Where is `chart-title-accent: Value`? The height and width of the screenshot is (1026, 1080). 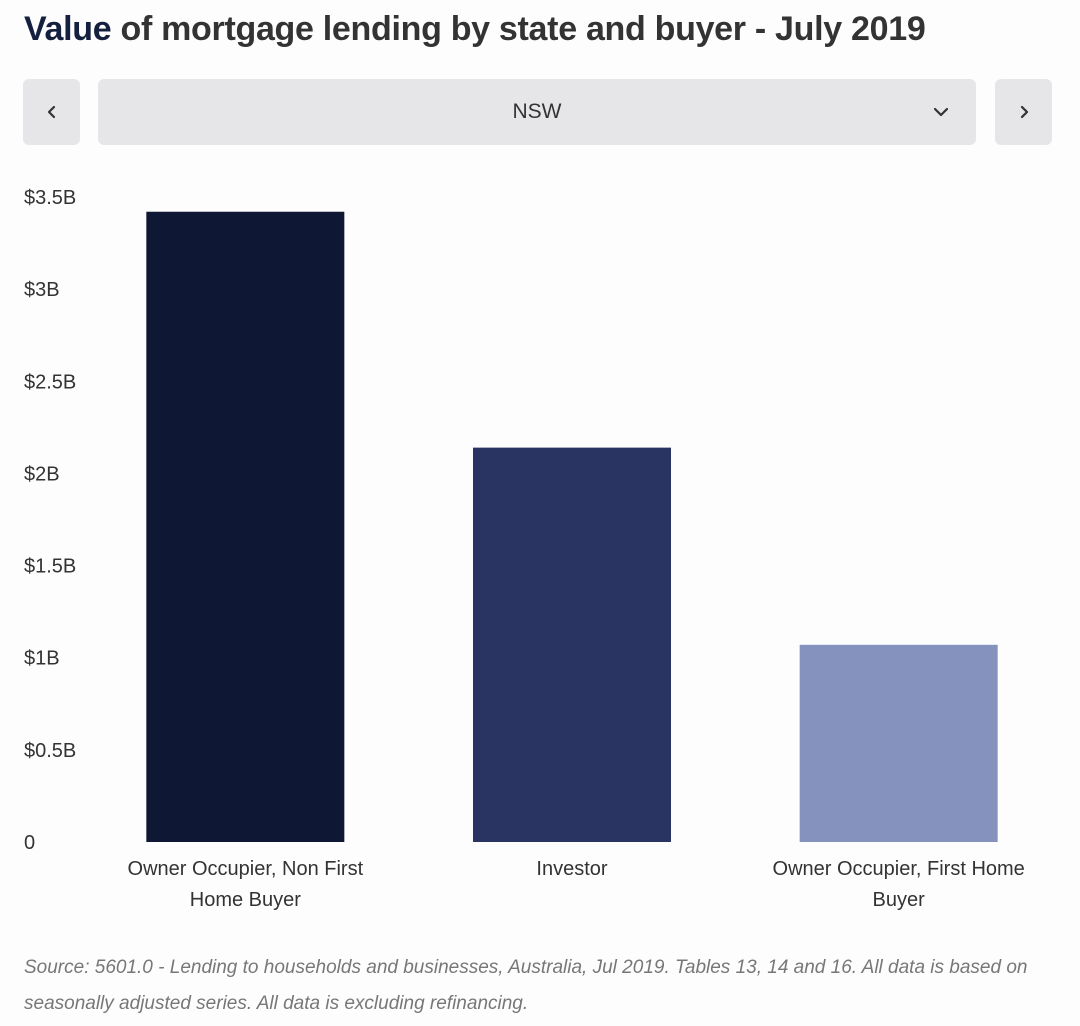 chart-title-accent: Value is located at coordinates (68, 29).